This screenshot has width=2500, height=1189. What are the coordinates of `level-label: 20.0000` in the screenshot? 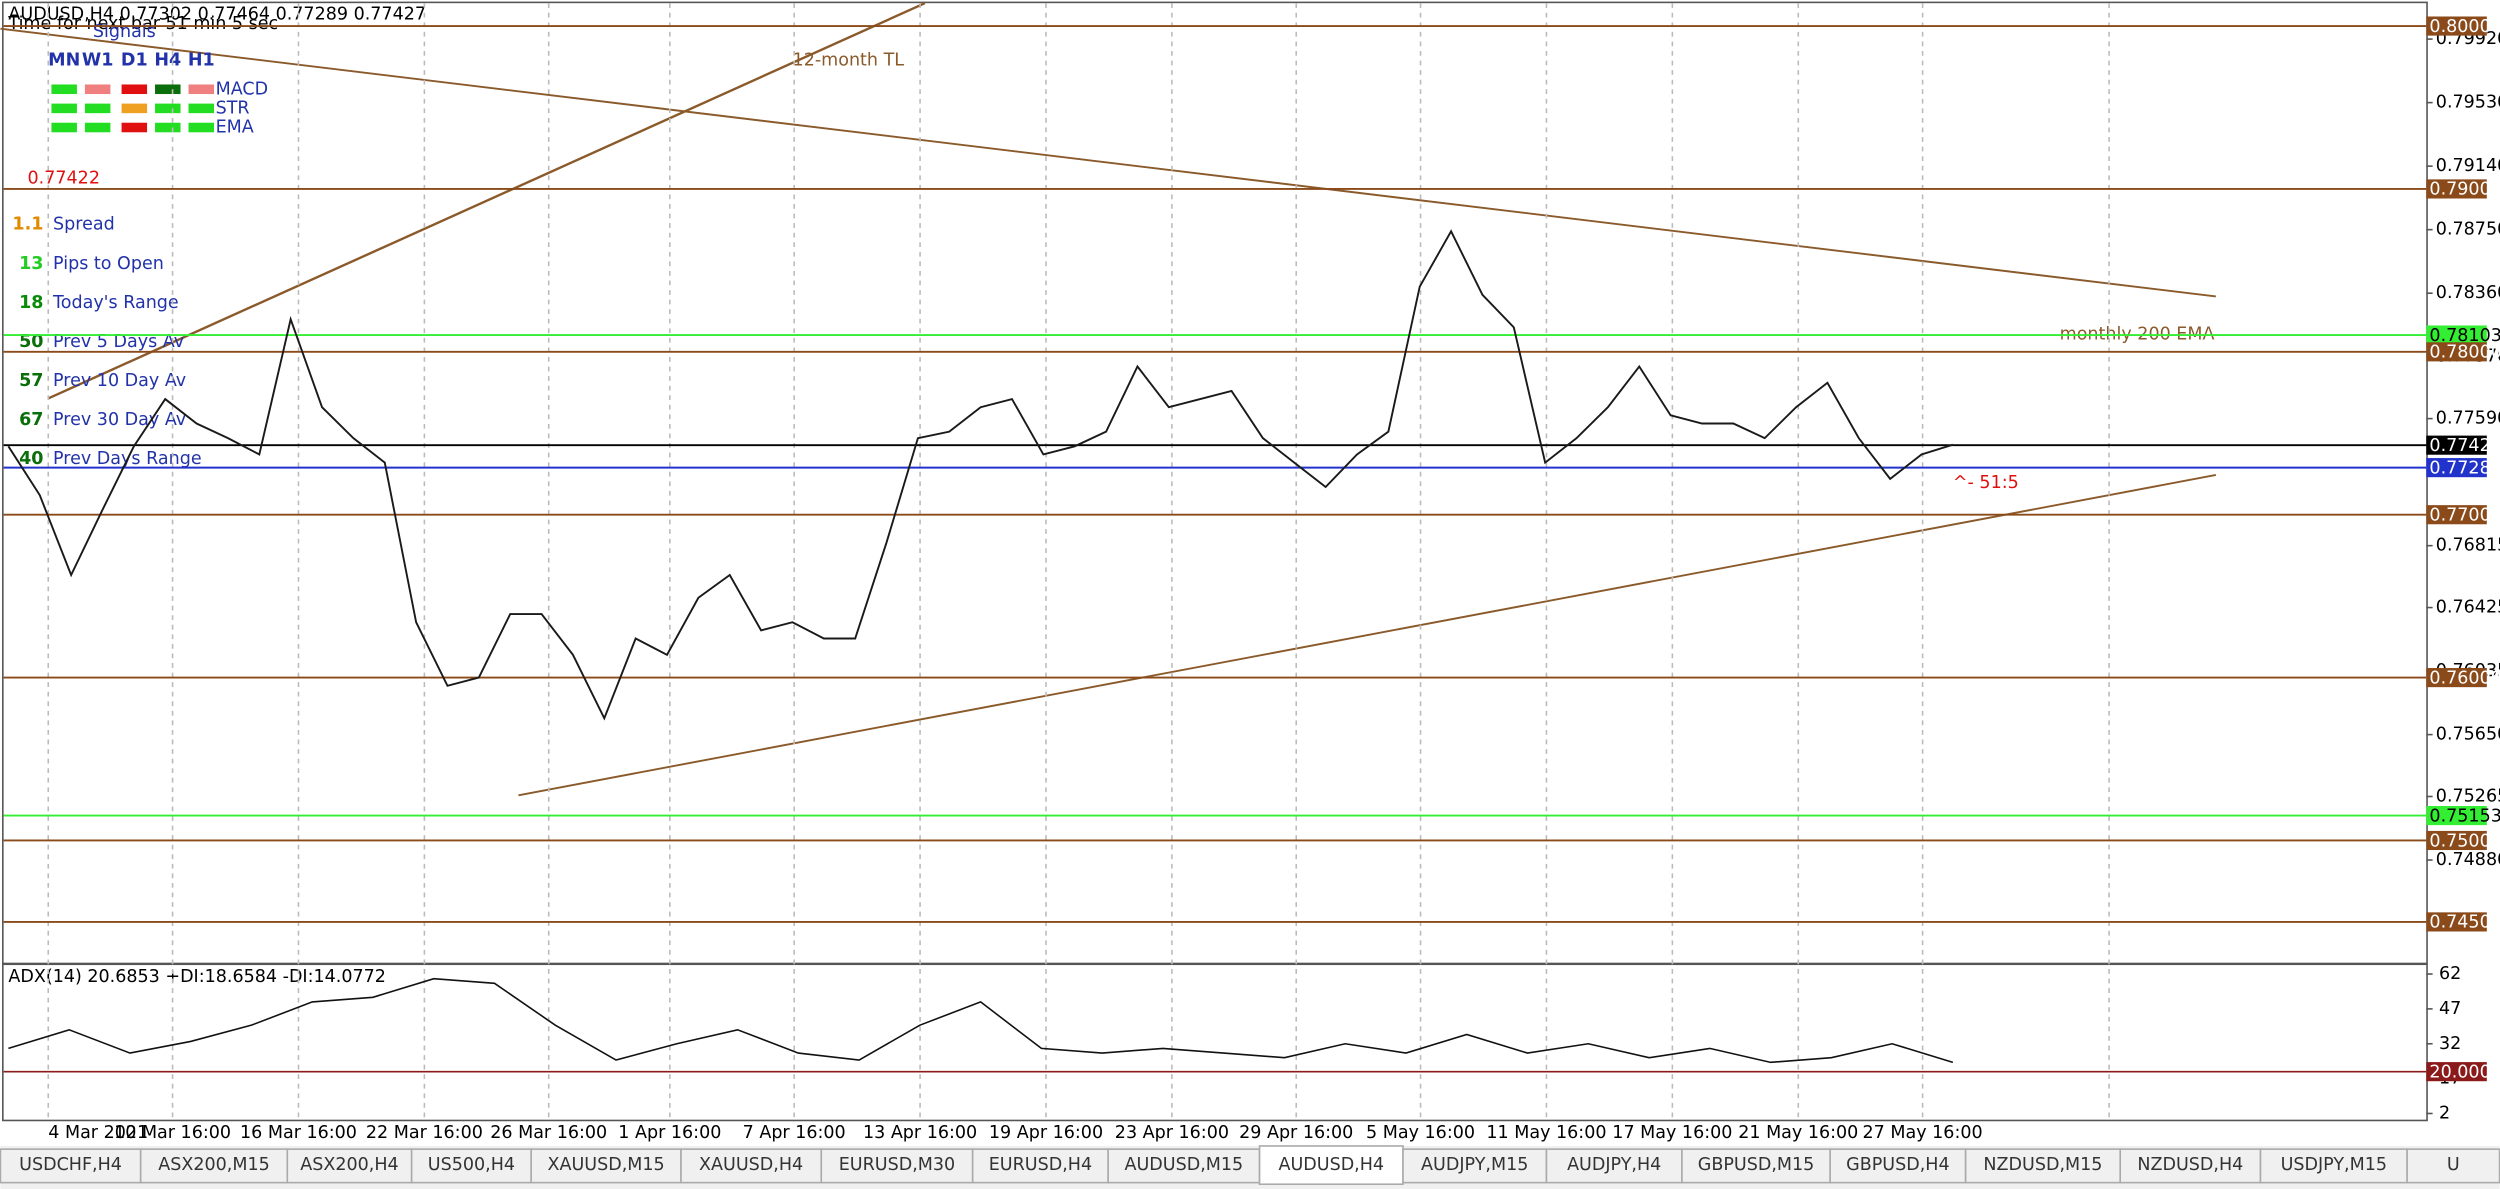 It's located at (2464, 1072).